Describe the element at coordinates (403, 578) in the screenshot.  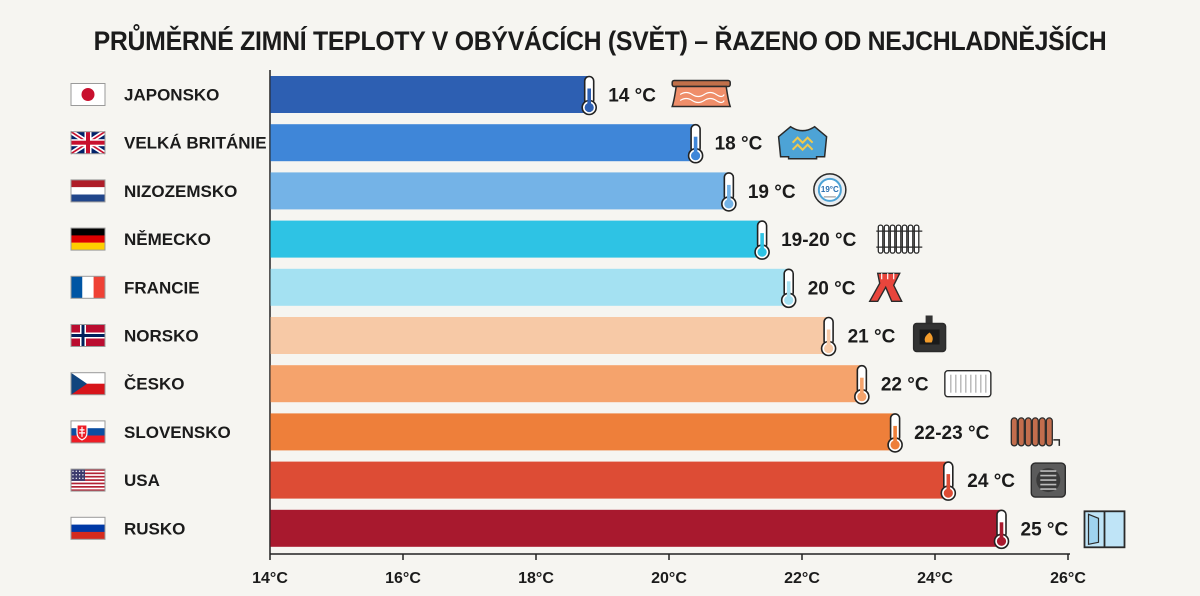
I see `x-tick-label: 16°C` at that location.